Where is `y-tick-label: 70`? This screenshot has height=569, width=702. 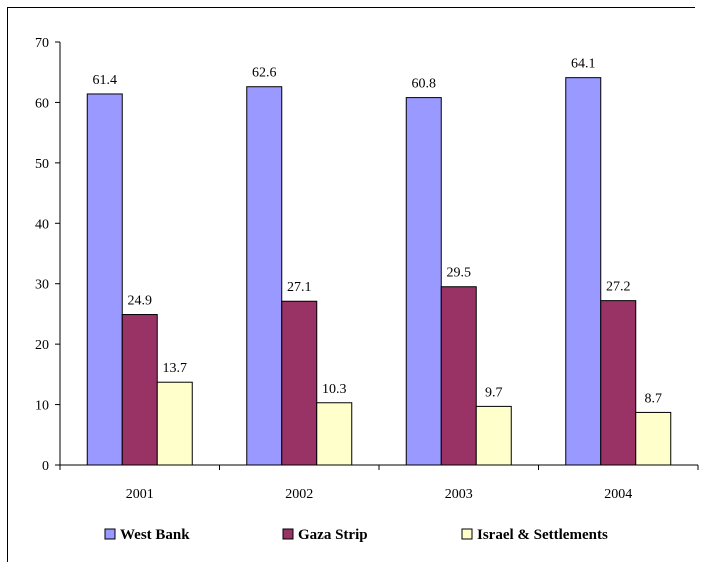 y-tick-label: 70 is located at coordinates (42, 43).